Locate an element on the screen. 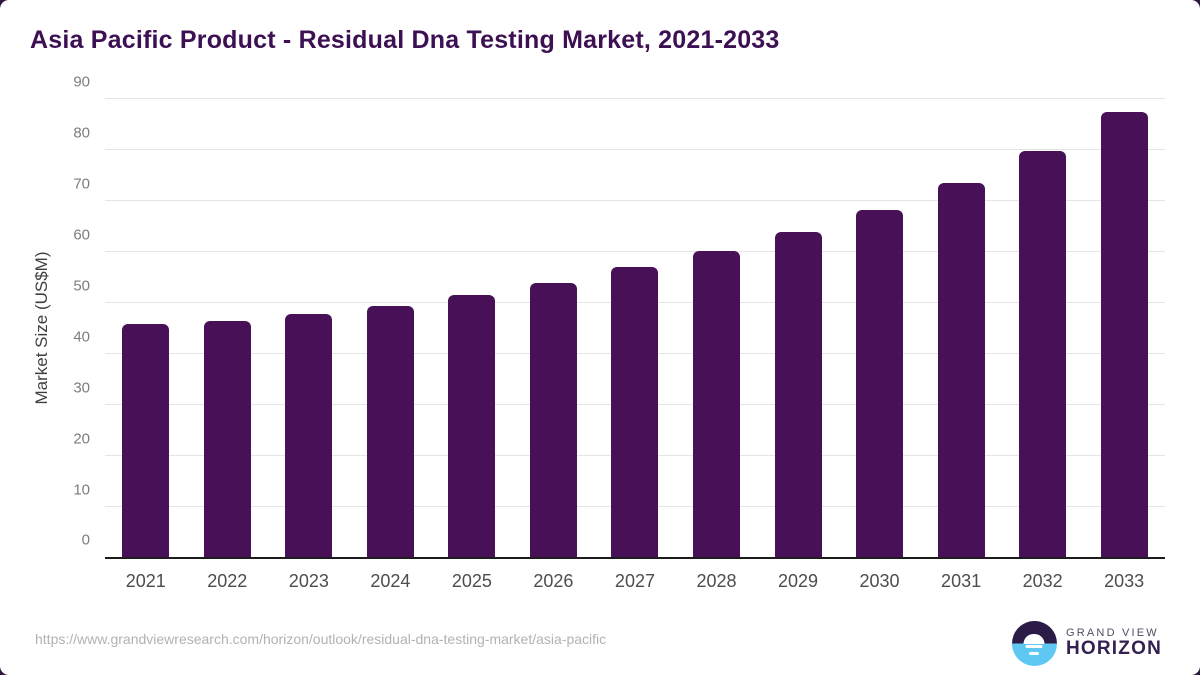  y-tick-label-30: 30 is located at coordinates (81, 388).